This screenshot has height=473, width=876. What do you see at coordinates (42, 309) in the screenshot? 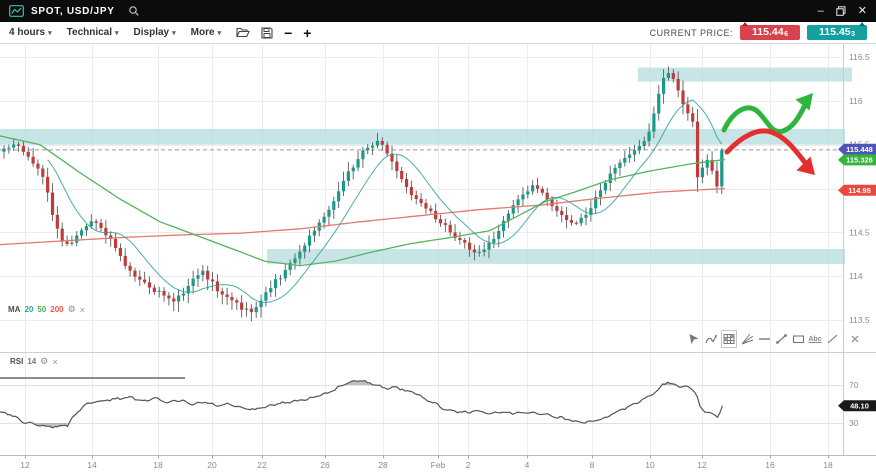
I see `ma-period-50: 50` at bounding box center [42, 309].